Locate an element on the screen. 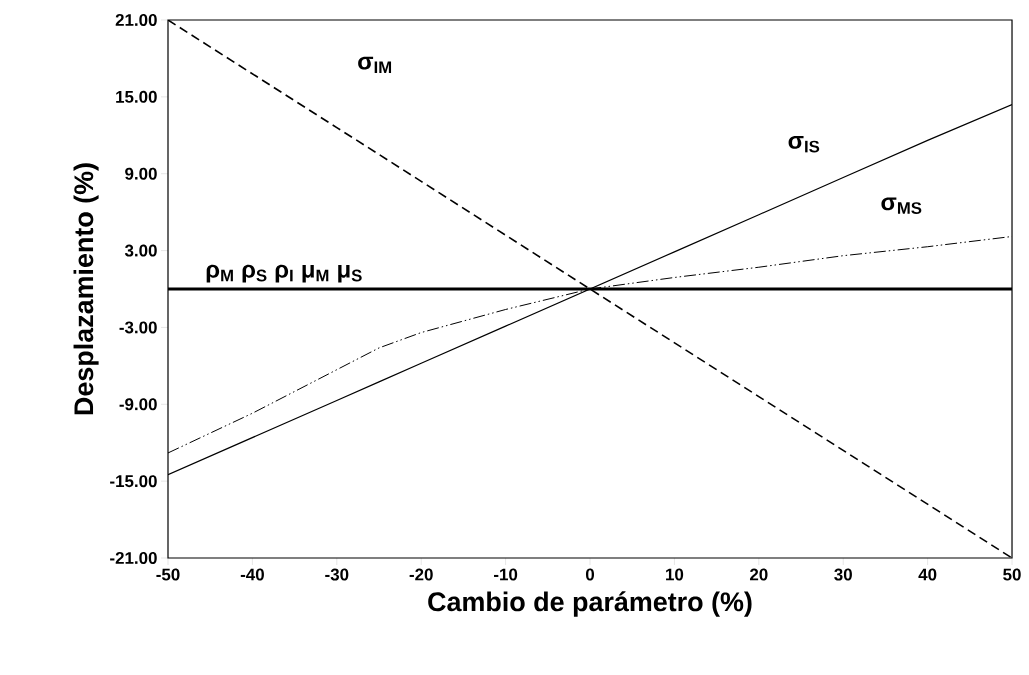 The image size is (1029, 675). x-tick-label: -20 is located at coordinates (421, 574).